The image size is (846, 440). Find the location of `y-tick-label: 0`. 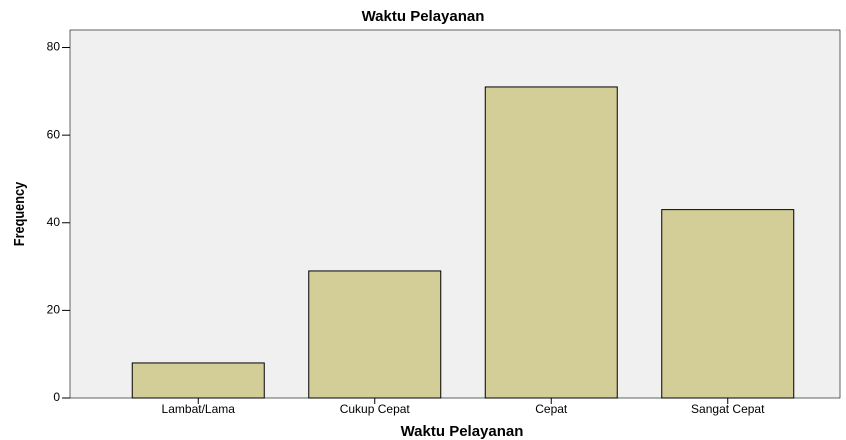

y-tick-label: 0 is located at coordinates (56, 397).